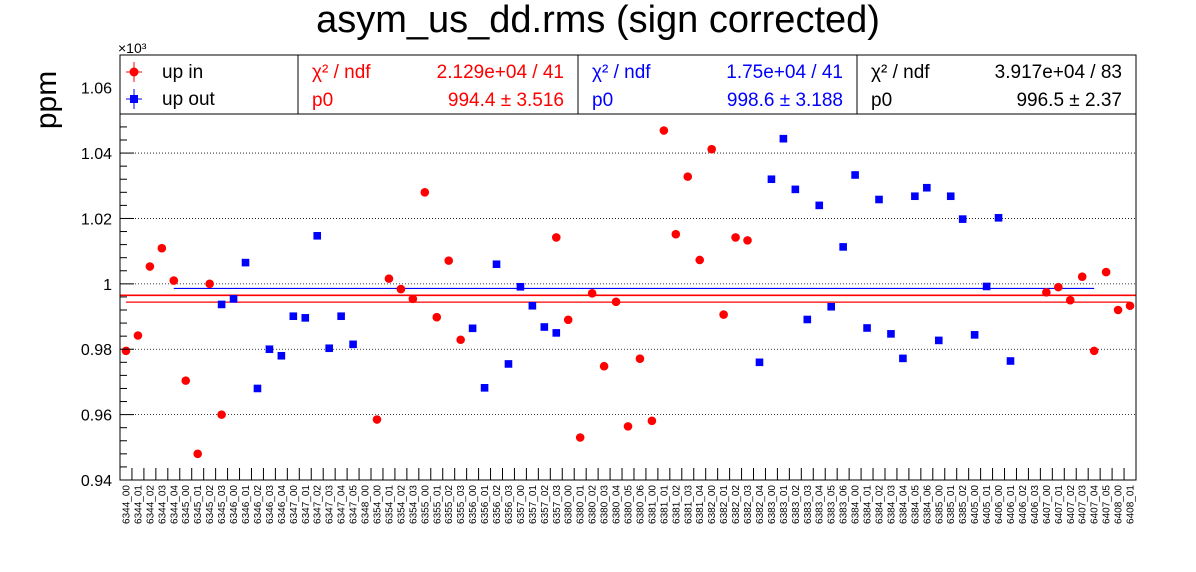 This screenshot has height=572, width=1196. What do you see at coordinates (1059, 504) in the screenshot?
I see `x-tick-label: 6407_01` at bounding box center [1059, 504].